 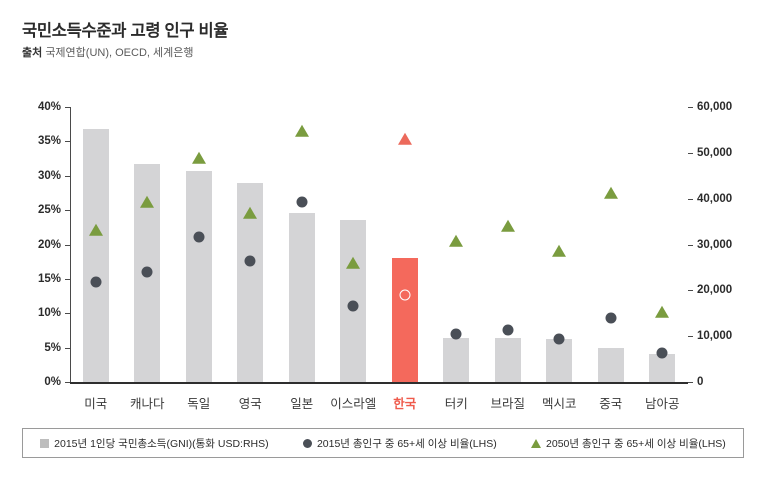 I want to click on y-axis-left-label: 5%, so click(x=52, y=347).